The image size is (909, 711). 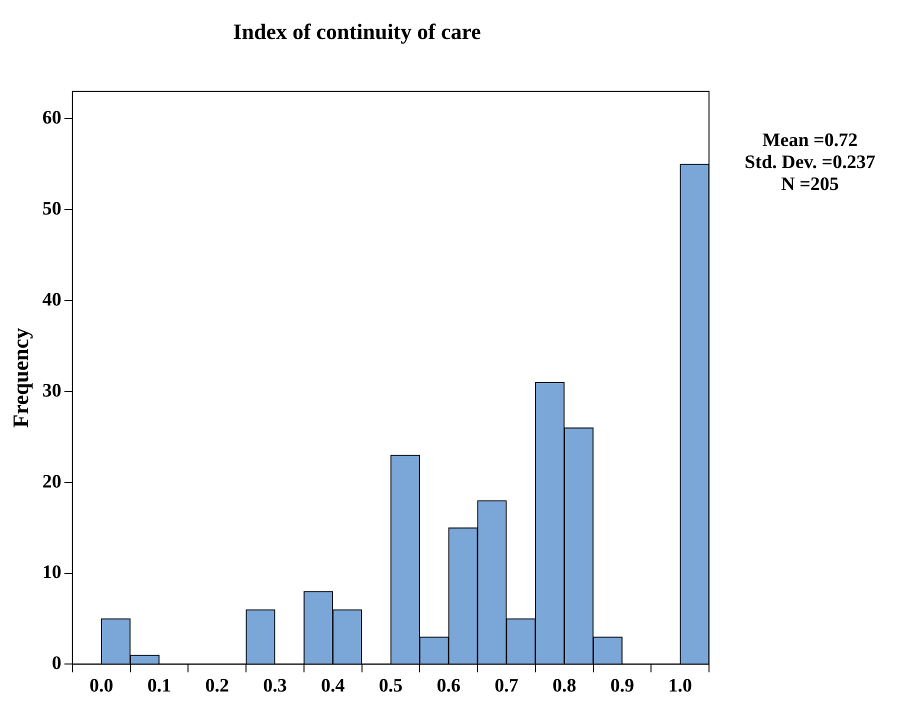 I want to click on x-tick-label: 0.1, so click(x=159, y=686).